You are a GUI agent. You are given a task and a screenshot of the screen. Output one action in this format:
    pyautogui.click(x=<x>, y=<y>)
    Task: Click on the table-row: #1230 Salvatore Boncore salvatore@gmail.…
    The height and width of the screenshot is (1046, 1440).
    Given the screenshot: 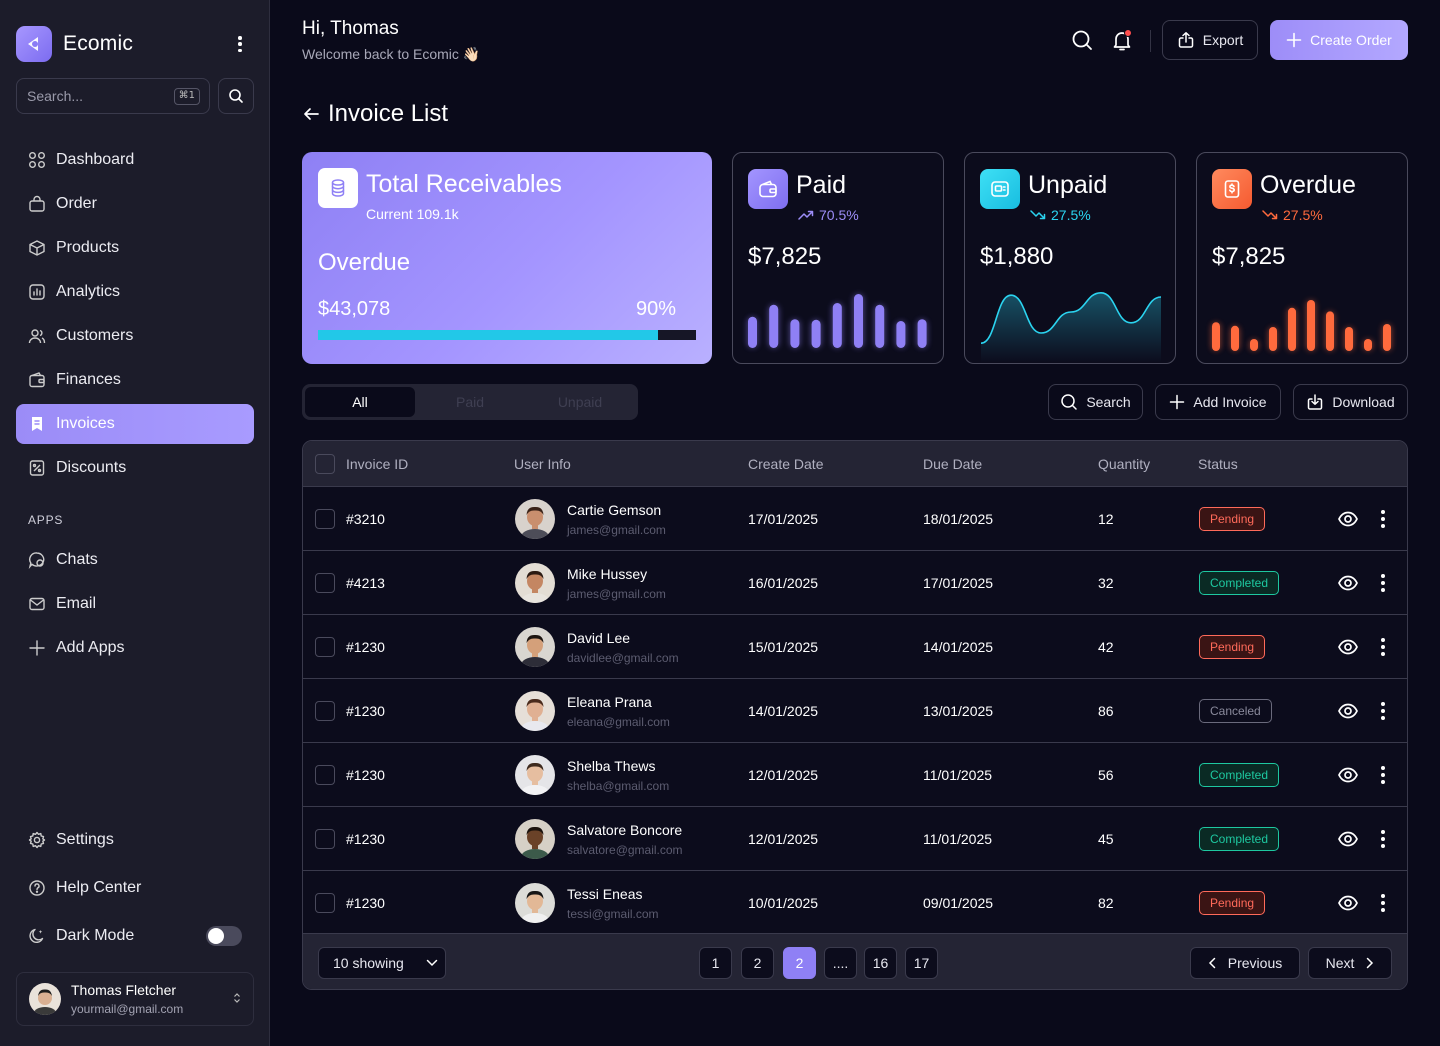 What is the action you would take?
    pyautogui.click(x=855, y=838)
    